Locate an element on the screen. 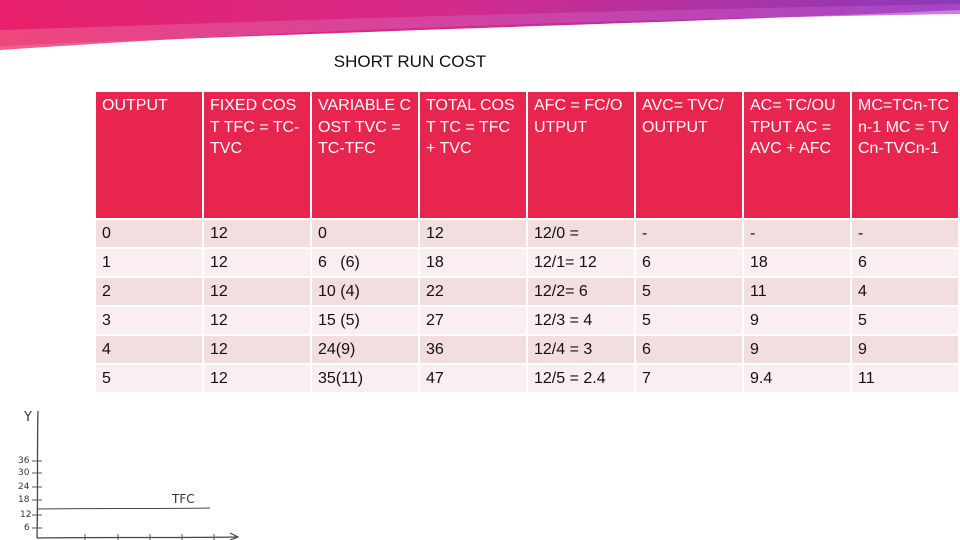 The height and width of the screenshot is (540, 960). table-cell: 15 (5) is located at coordinates (365, 320).